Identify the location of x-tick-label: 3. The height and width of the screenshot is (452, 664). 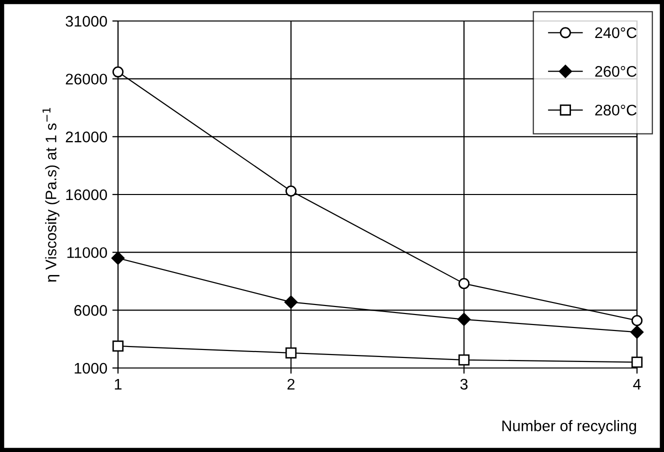
(464, 384).